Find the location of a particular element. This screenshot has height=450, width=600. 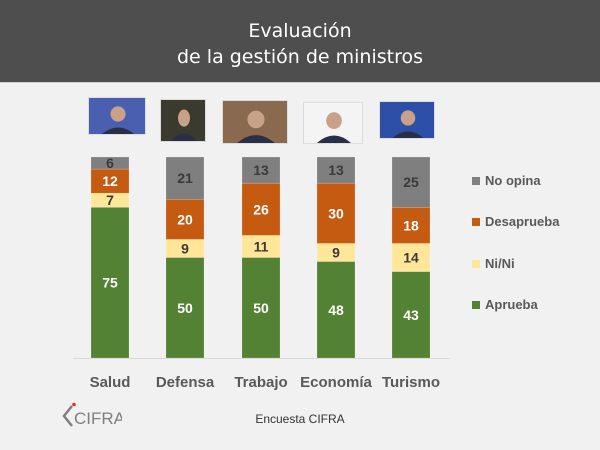

data-label-desaprueba-3: 30 is located at coordinates (336, 213).